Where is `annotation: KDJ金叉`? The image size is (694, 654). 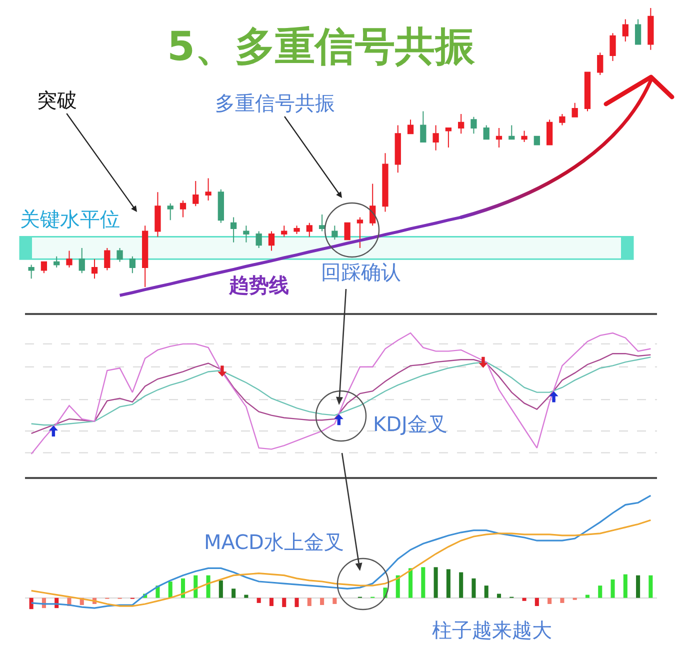 annotation: KDJ金叉 is located at coordinates (410, 424).